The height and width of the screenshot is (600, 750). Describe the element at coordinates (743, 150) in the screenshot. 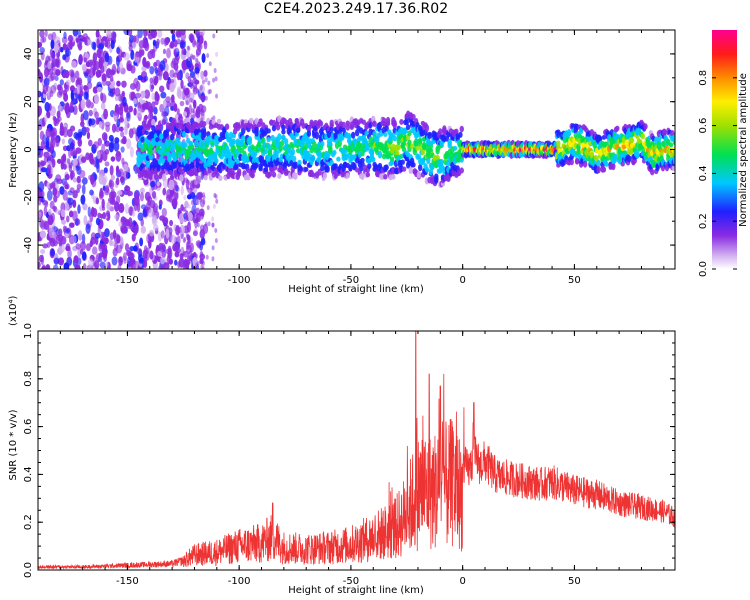

I see `colorbar-label: Normalized spectral amplitude` at that location.